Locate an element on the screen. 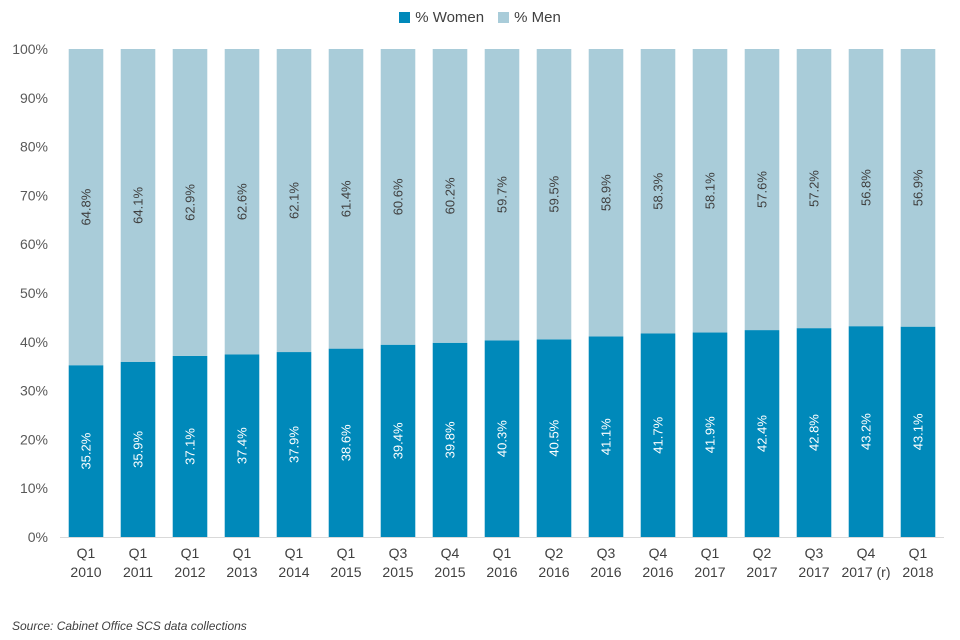 Image resolution: width=960 pixels, height=640 pixels. data-label-women: 37.4% is located at coordinates (242, 445).